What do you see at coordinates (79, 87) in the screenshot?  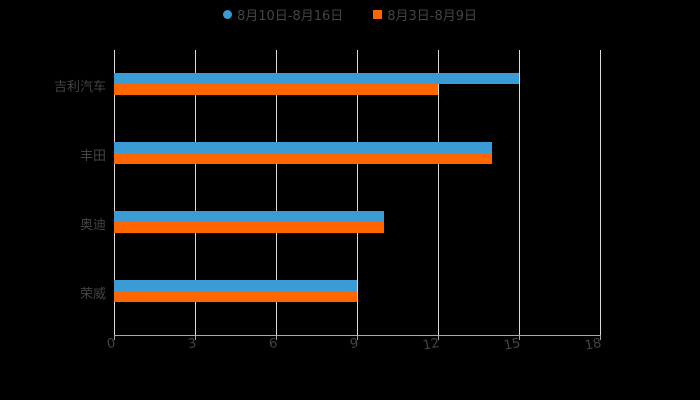 I see `category-label: 吉利汽车` at bounding box center [79, 87].